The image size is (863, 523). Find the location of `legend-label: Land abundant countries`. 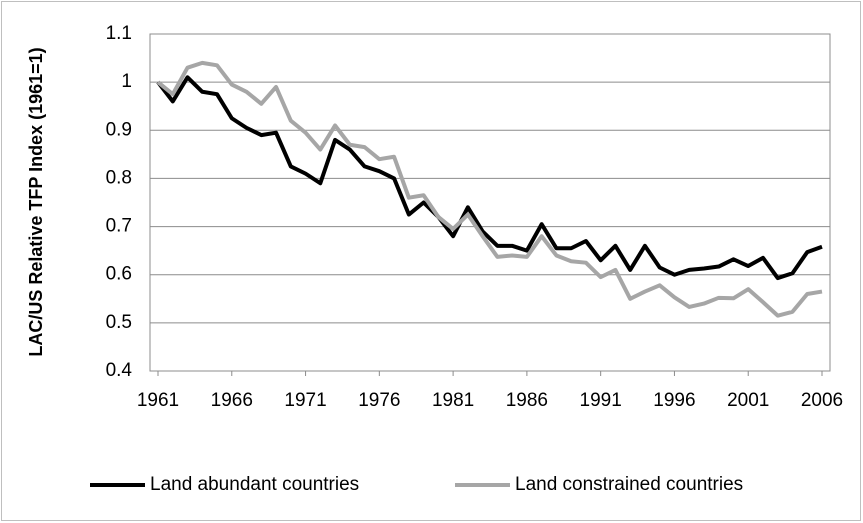

legend-label: Land abundant countries is located at coordinates (254, 484).